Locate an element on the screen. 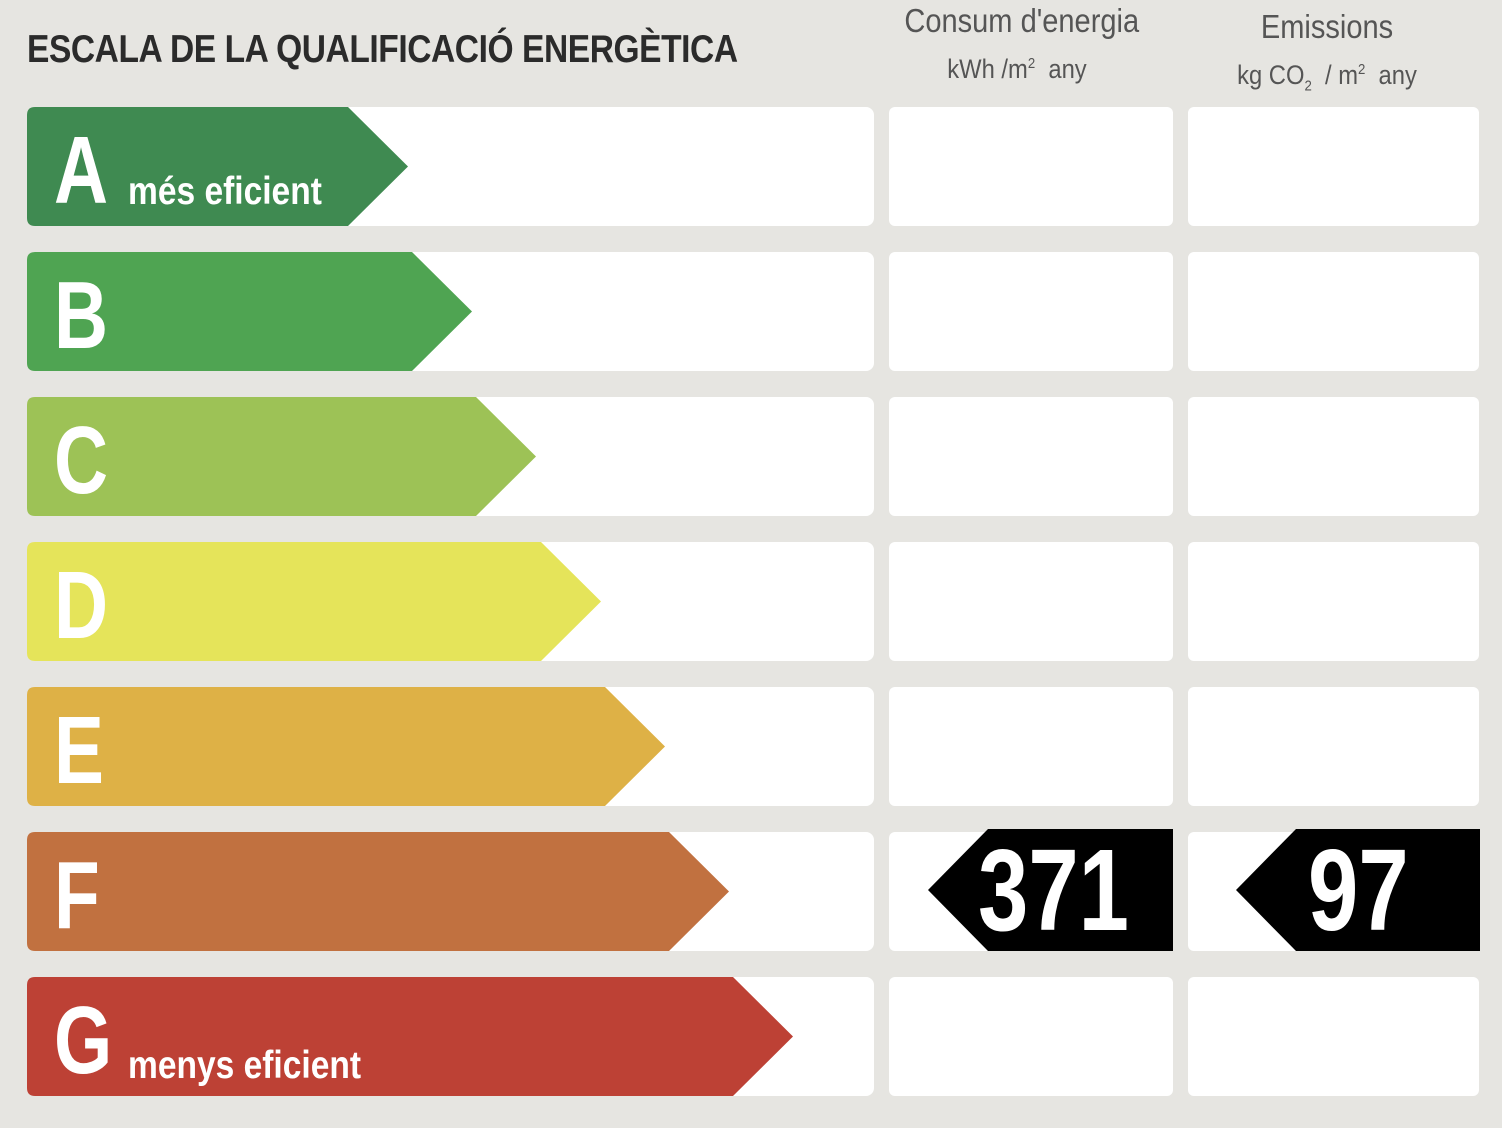 This screenshot has height=1128, width=1502. rating-arrow-e is located at coordinates (346, 746).